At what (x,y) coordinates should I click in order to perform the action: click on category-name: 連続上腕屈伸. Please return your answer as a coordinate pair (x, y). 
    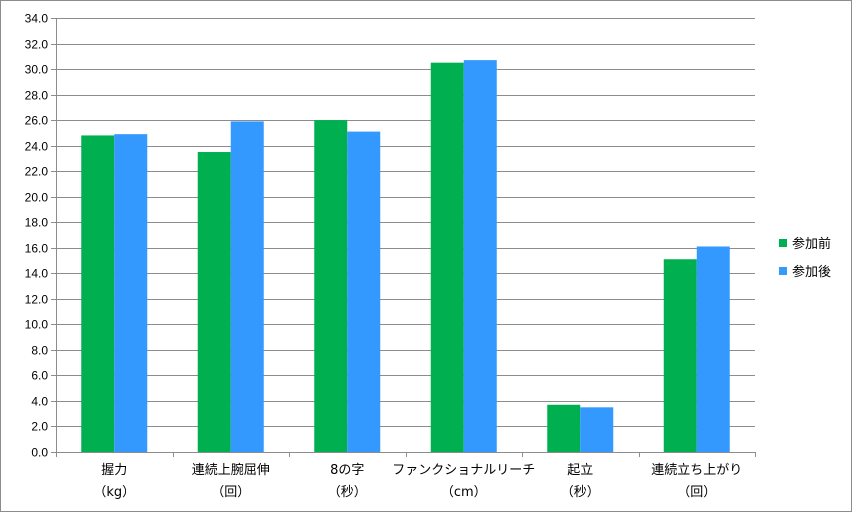
    Looking at the image, I should click on (231, 470).